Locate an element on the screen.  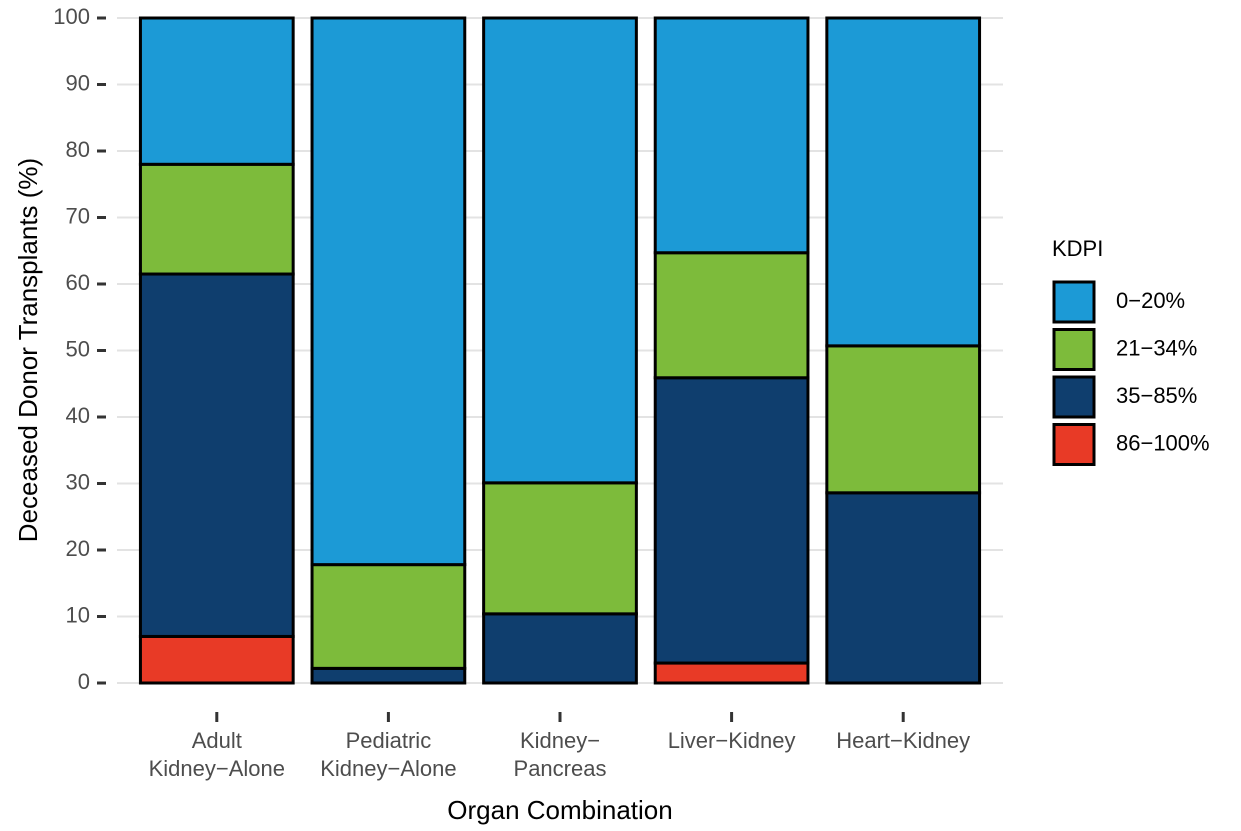
x-tick-label-line: Pancreas is located at coordinates (560, 768).